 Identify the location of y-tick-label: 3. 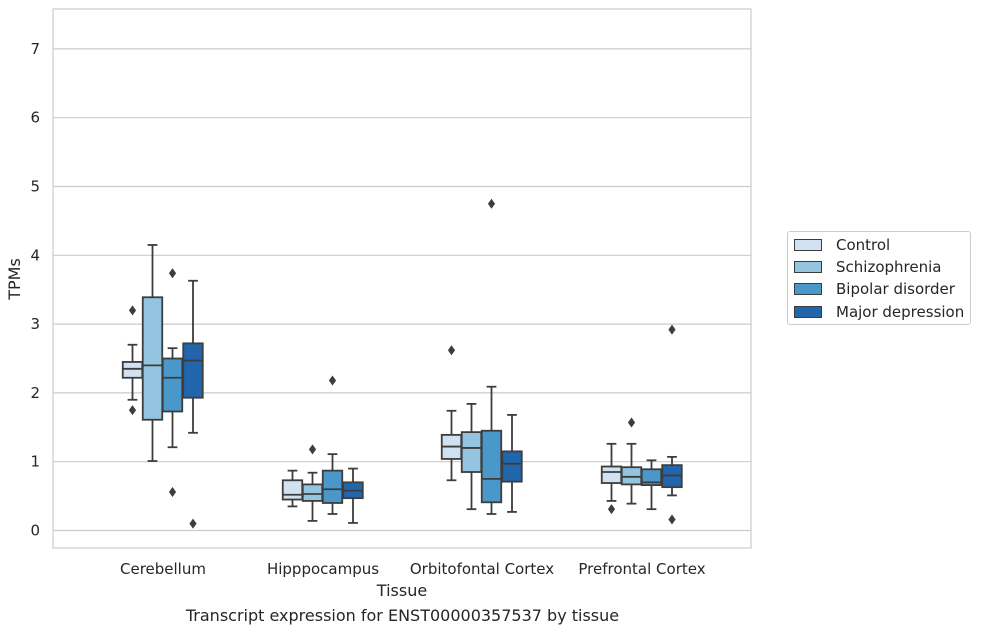
(35, 324).